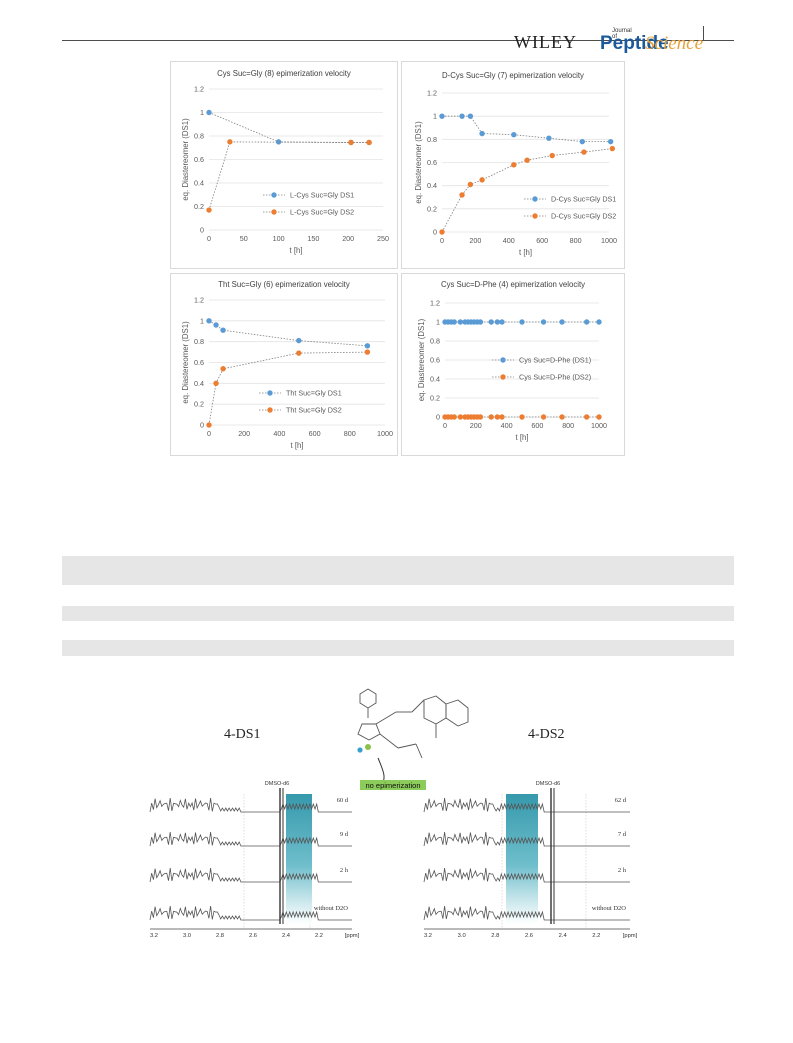 Image resolution: width=793 pixels, height=1043 pixels. What do you see at coordinates (622, 34) in the screenshot?
I see `journal-of-label: Journal of` at bounding box center [622, 34].